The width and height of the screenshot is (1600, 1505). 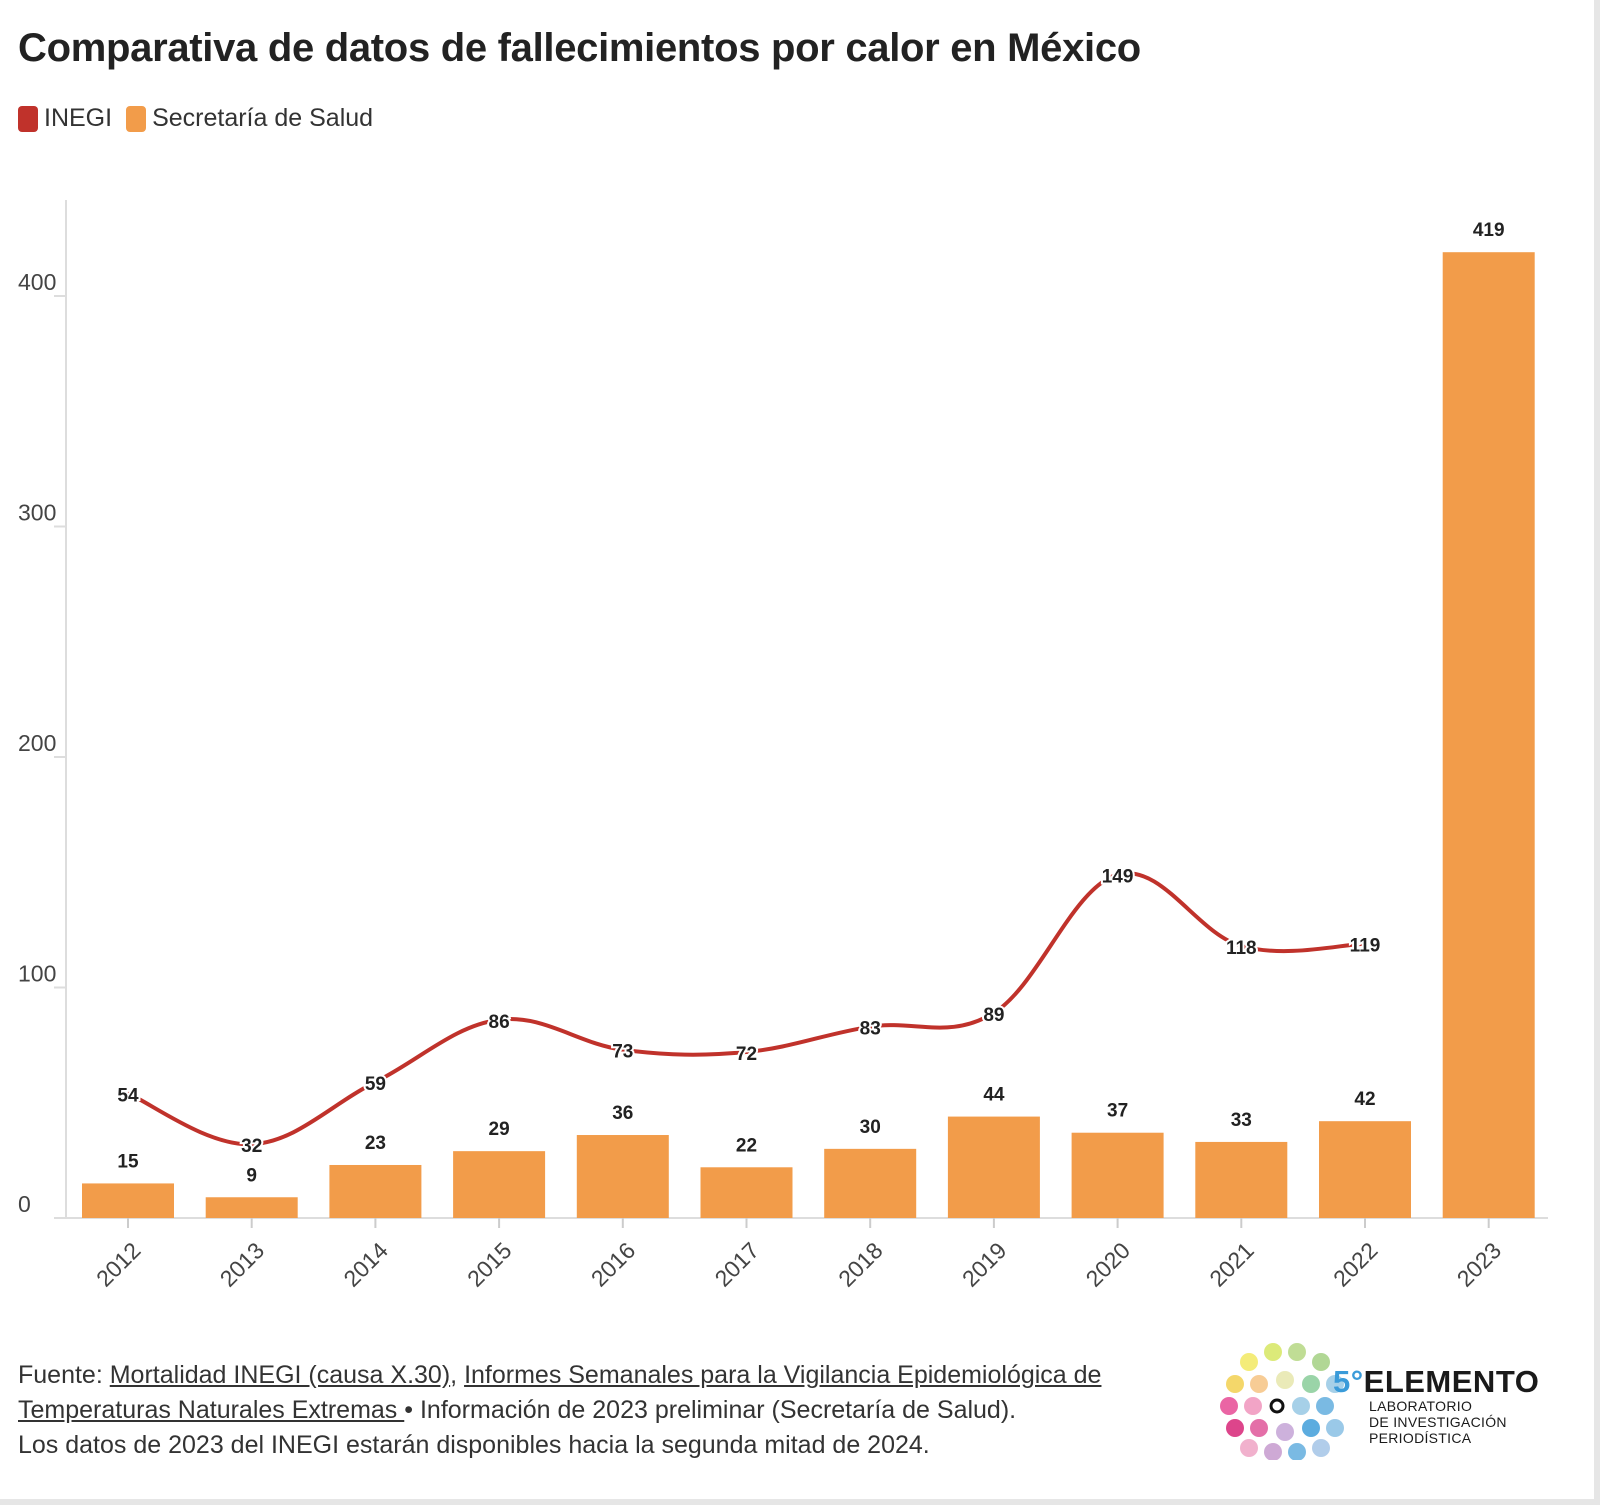 I want to click on x-tick-label: 2020, so click(x=1108, y=1264).